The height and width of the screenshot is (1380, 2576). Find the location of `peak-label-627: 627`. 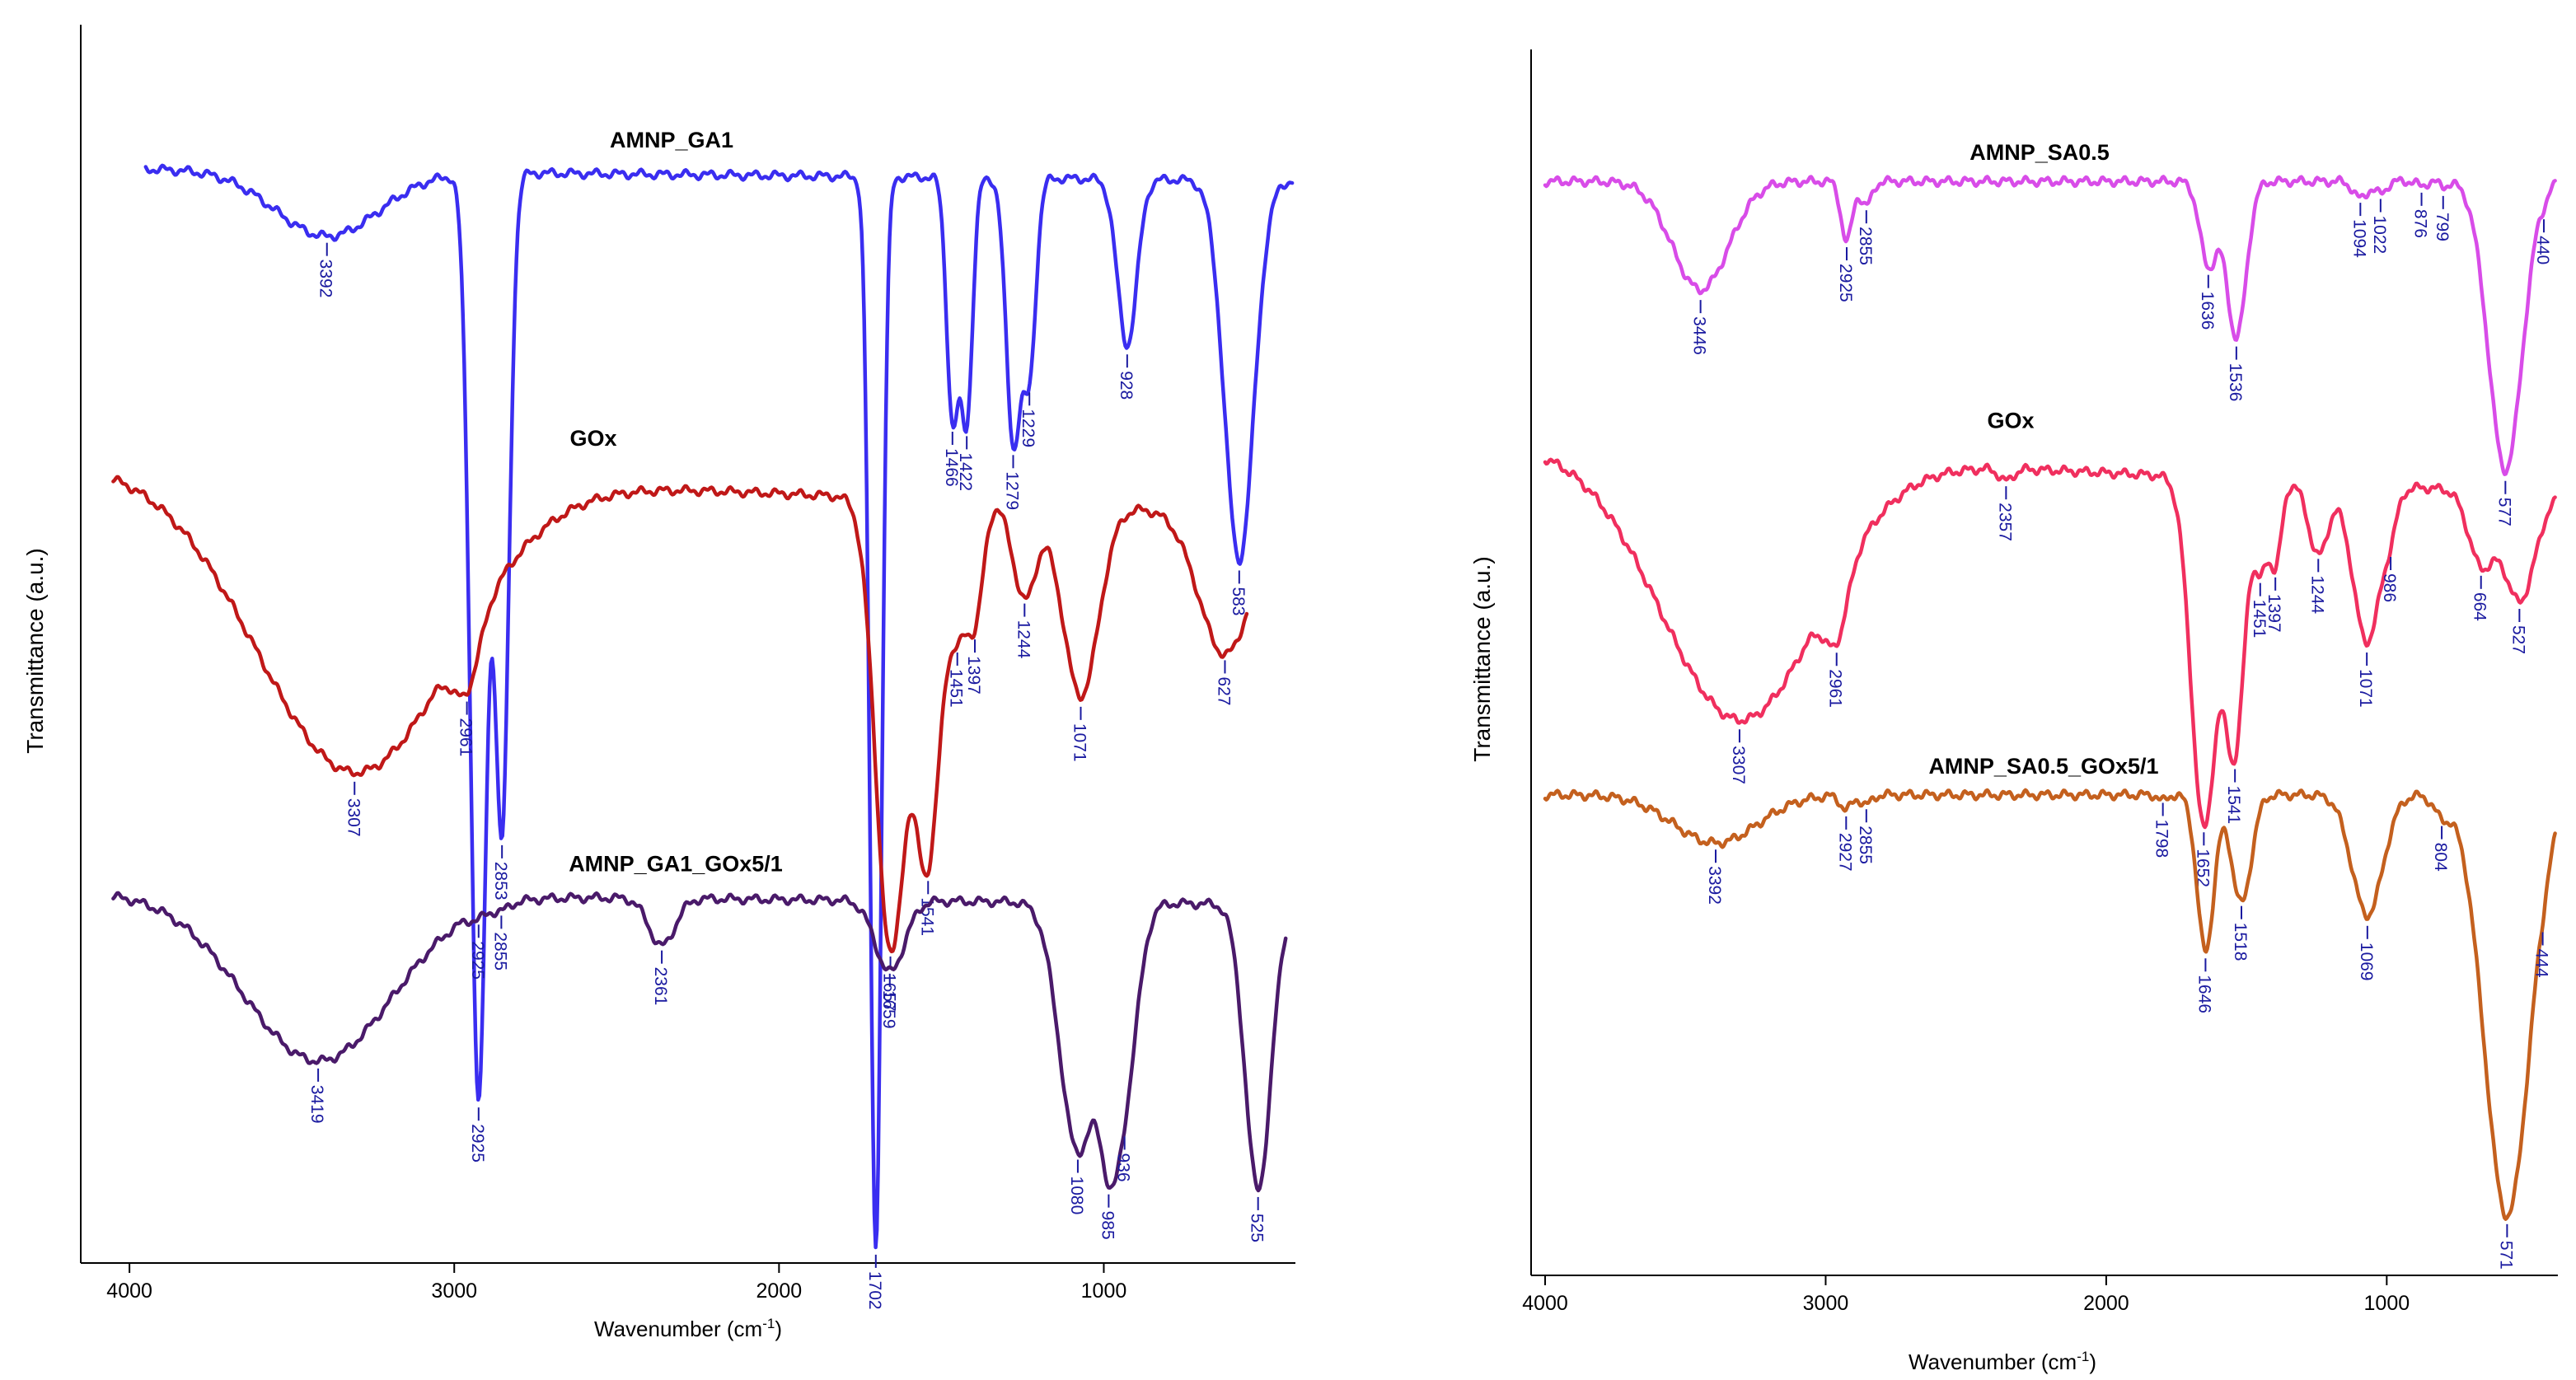

peak-label-627: 627 is located at coordinates (1223, 682).